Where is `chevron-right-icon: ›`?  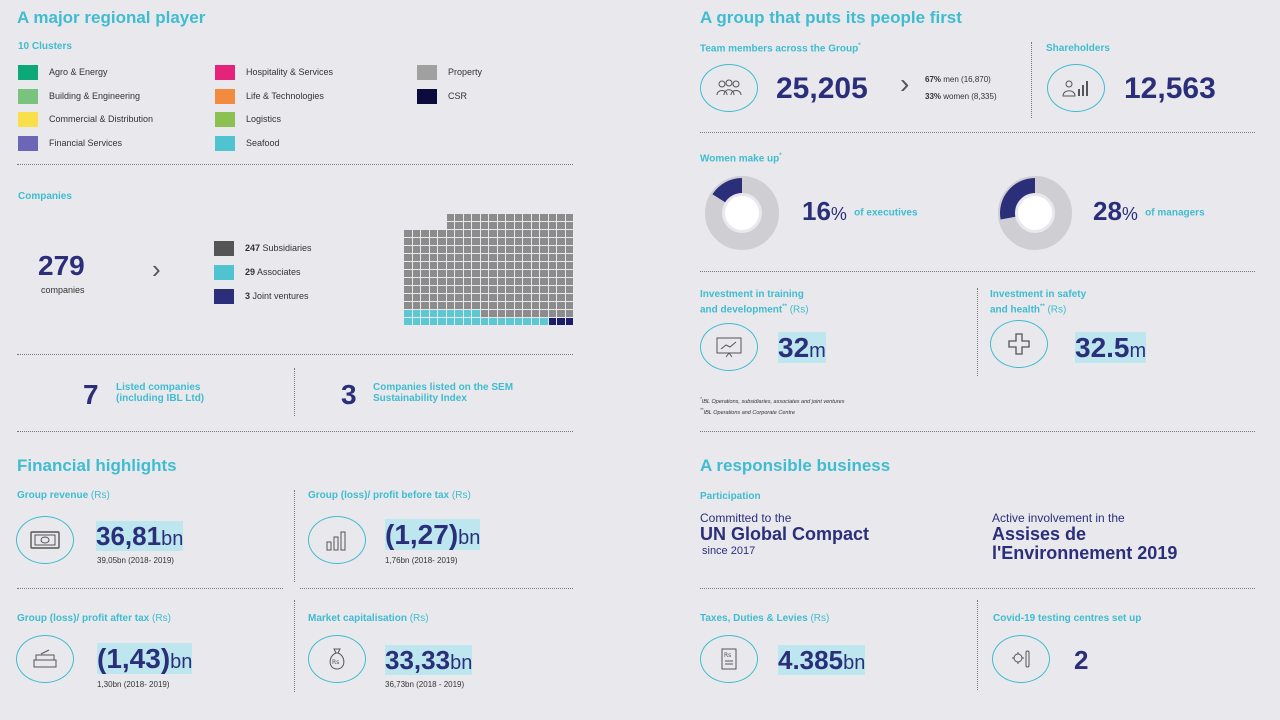
chevron-right-icon: › is located at coordinates (156, 269).